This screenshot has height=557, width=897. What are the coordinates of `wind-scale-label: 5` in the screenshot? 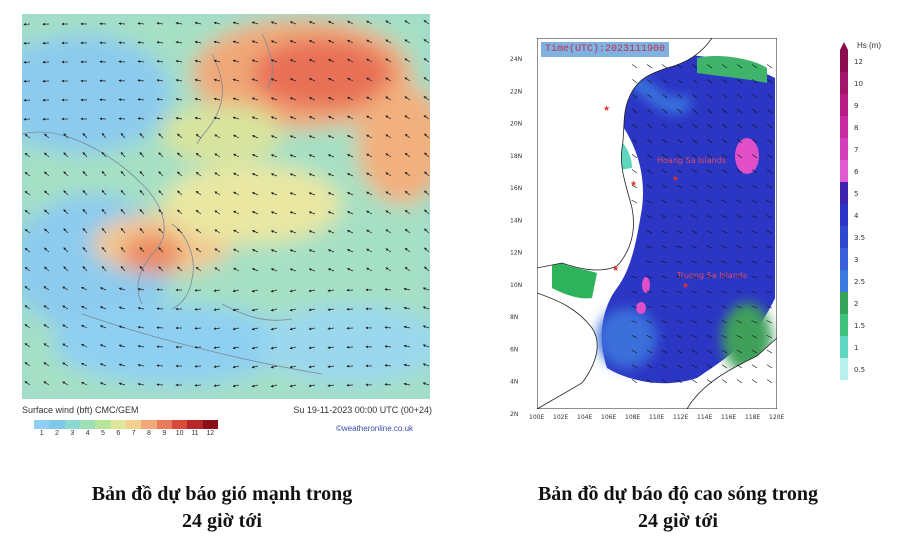 It's located at (103, 433).